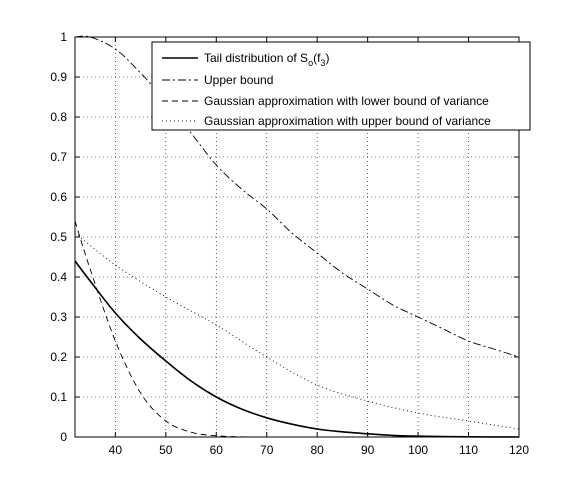  Describe the element at coordinates (58, 117) in the screenshot. I see `y-tick-label: 0.8` at that location.